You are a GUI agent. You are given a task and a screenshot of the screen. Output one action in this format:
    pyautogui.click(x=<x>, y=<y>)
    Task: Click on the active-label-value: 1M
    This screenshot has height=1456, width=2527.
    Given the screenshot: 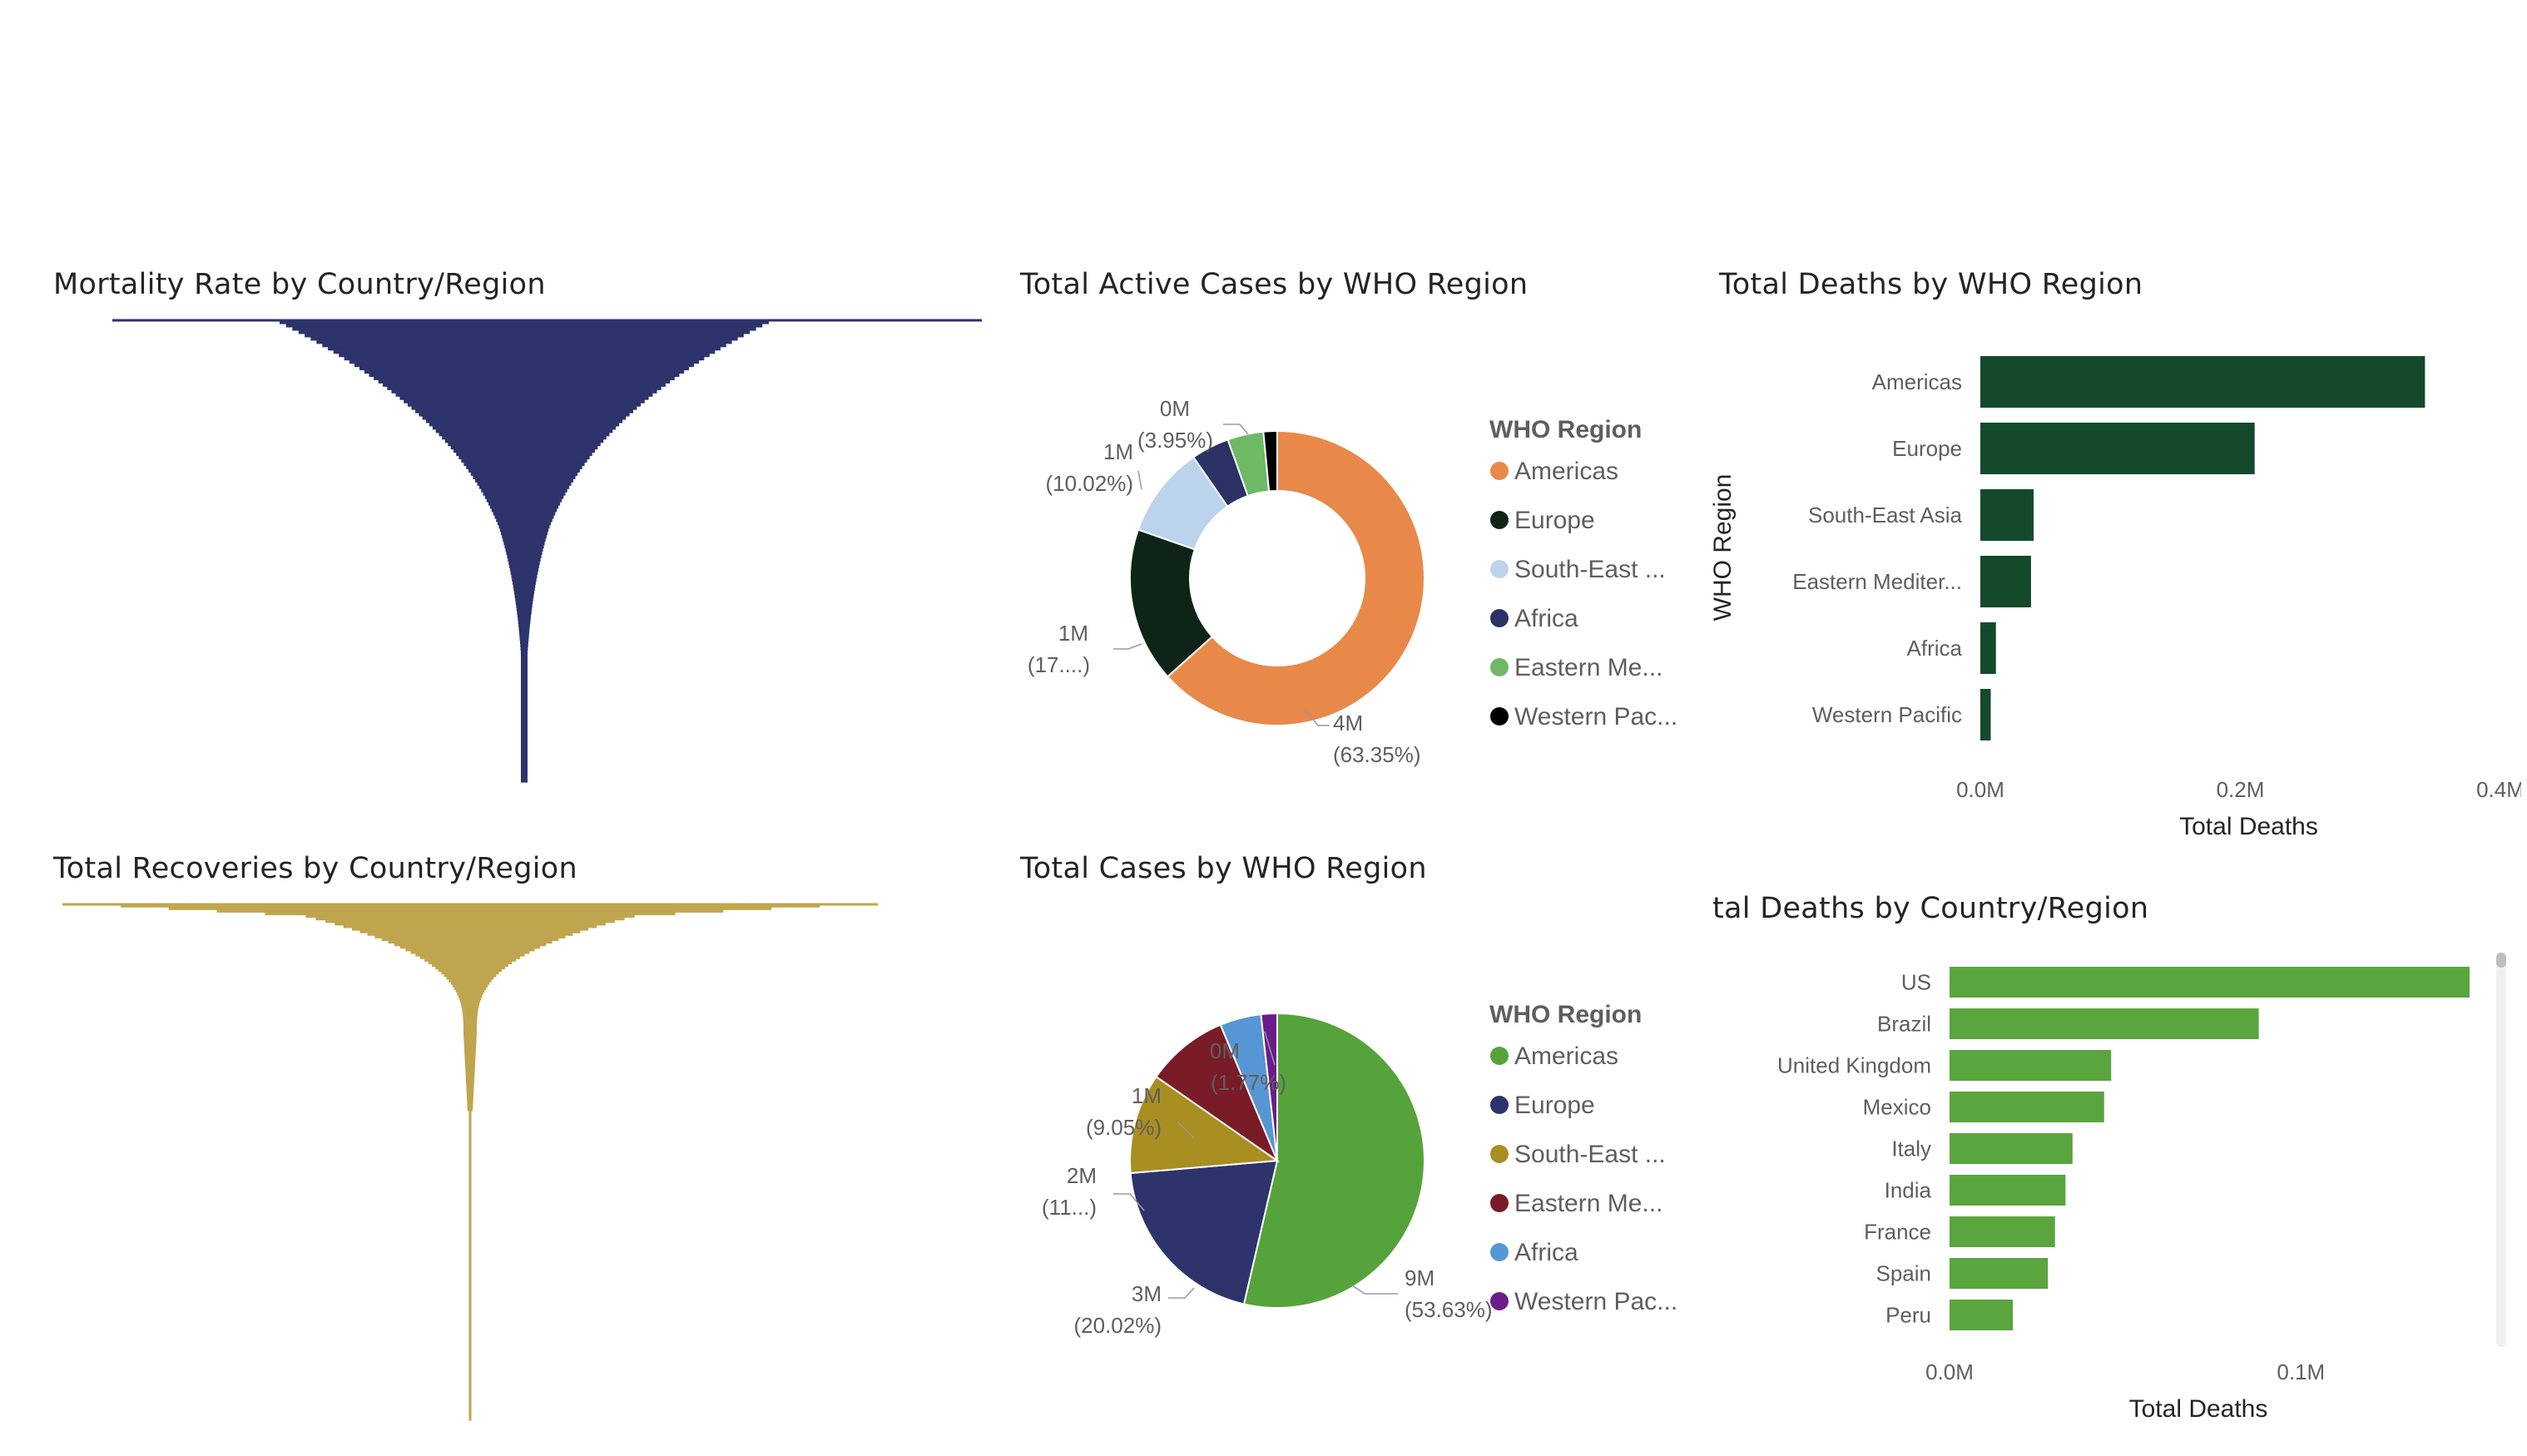 What is the action you would take?
    pyautogui.click(x=1073, y=633)
    